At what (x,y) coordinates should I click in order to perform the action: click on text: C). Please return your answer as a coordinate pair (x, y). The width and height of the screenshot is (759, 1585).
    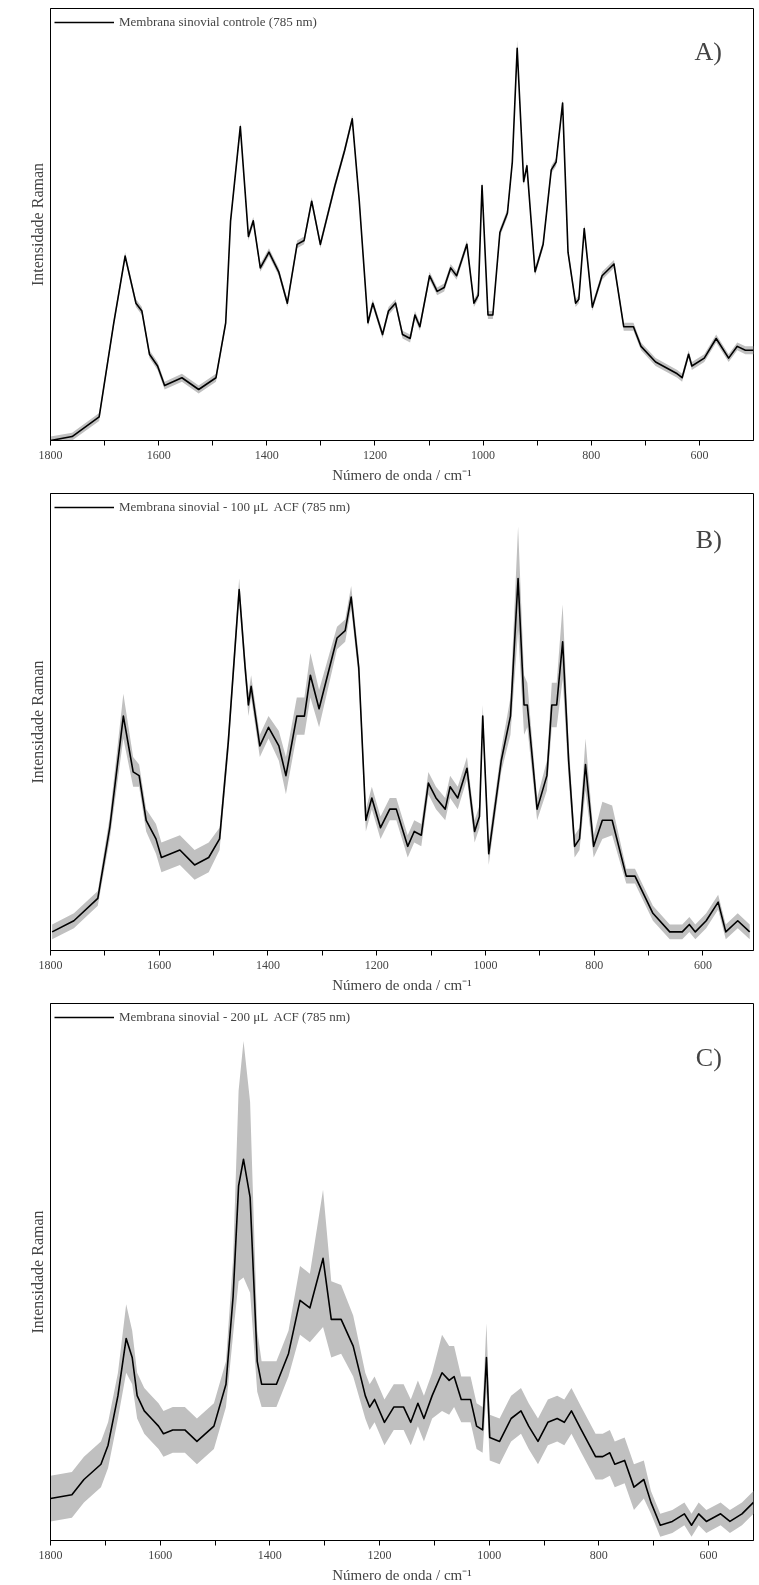
    Looking at the image, I should click on (708, 1057).